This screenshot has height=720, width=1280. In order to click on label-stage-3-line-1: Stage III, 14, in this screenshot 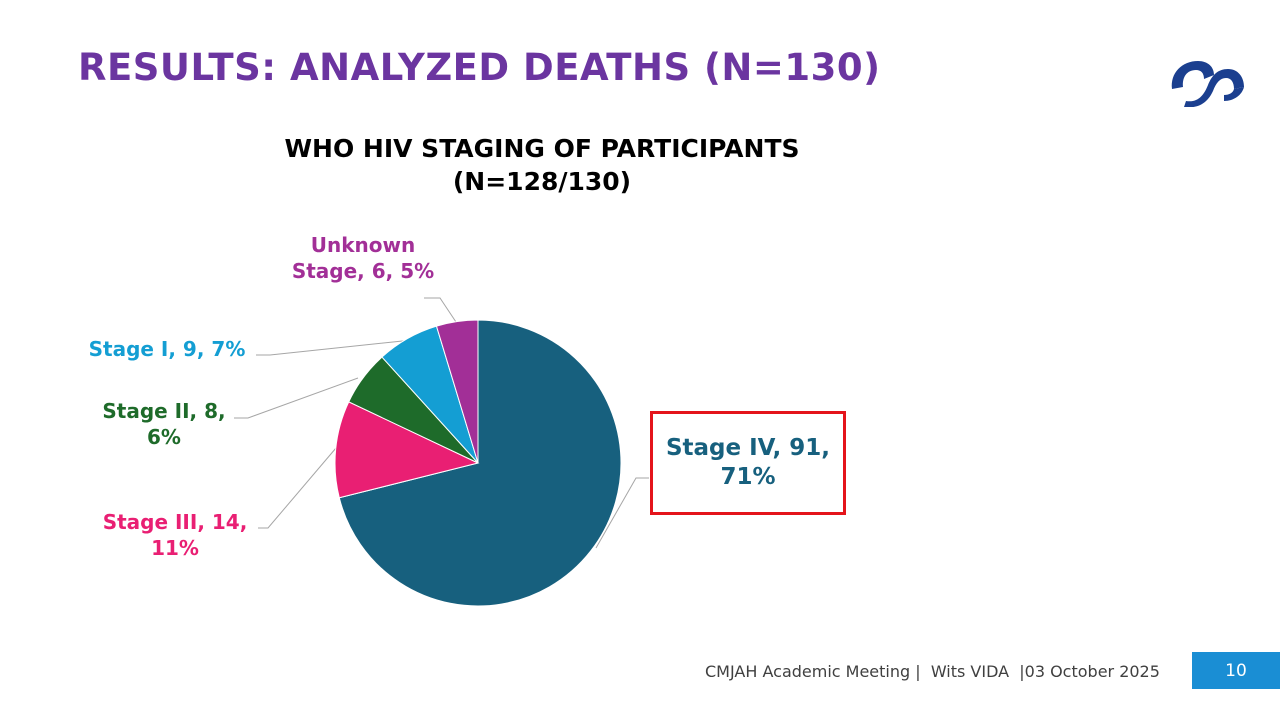, I will do `click(175, 522)`.